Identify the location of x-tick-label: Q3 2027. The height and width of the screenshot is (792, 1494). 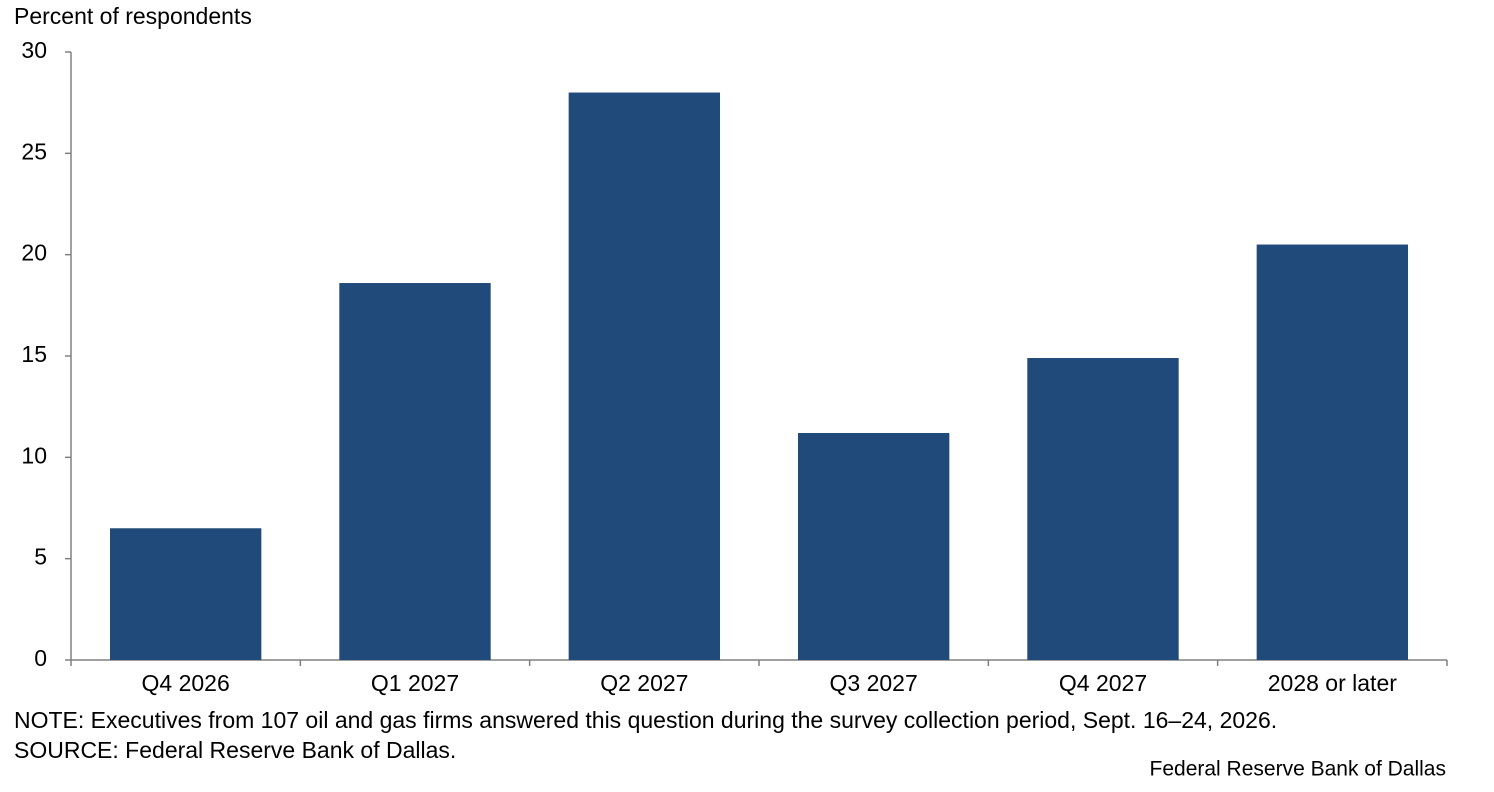
(874, 683).